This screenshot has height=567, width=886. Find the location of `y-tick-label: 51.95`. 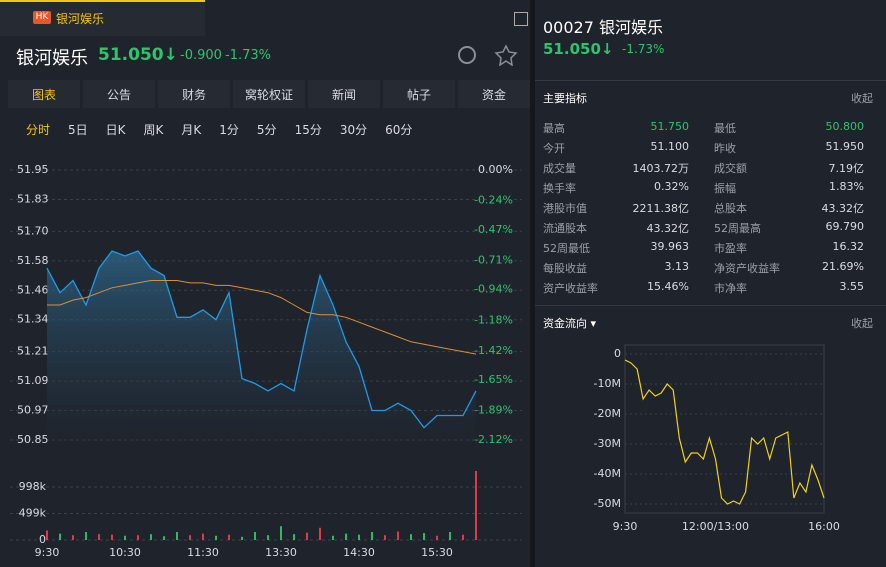

y-tick-label: 51.95 is located at coordinates (33, 169).